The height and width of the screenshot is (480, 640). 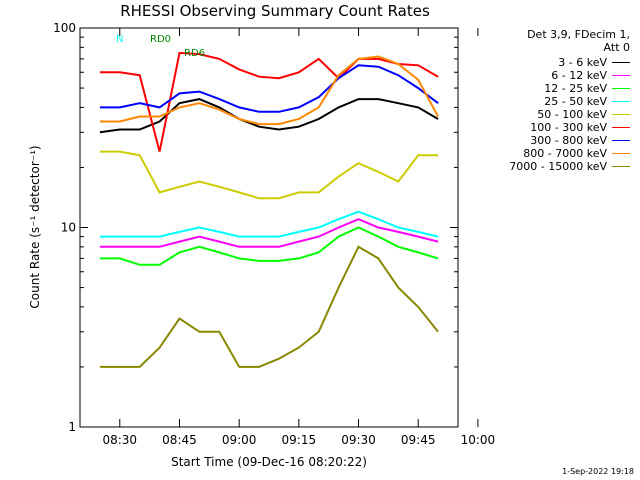 I want to click on x-tick-label: 09:15, so click(x=299, y=440).